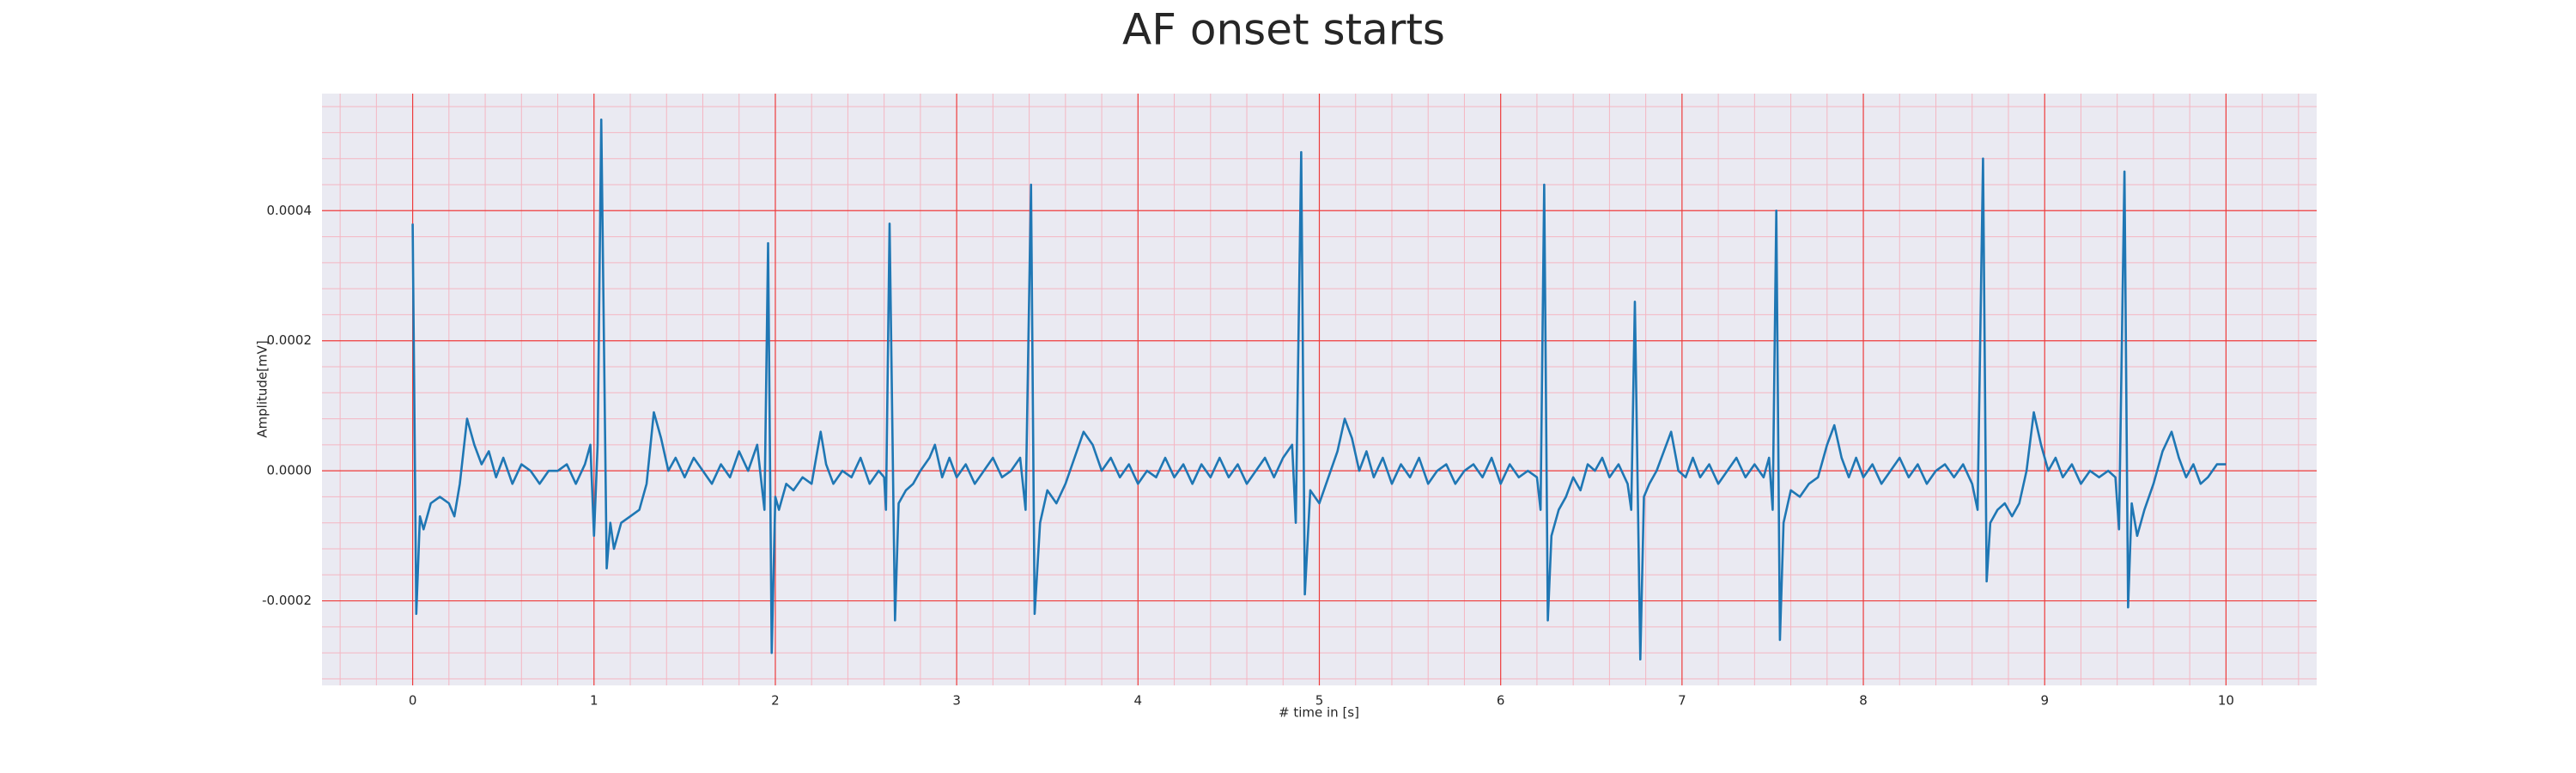 This screenshot has height=773, width=2576. I want to click on y-tick-label: -0.0002, so click(287, 600).